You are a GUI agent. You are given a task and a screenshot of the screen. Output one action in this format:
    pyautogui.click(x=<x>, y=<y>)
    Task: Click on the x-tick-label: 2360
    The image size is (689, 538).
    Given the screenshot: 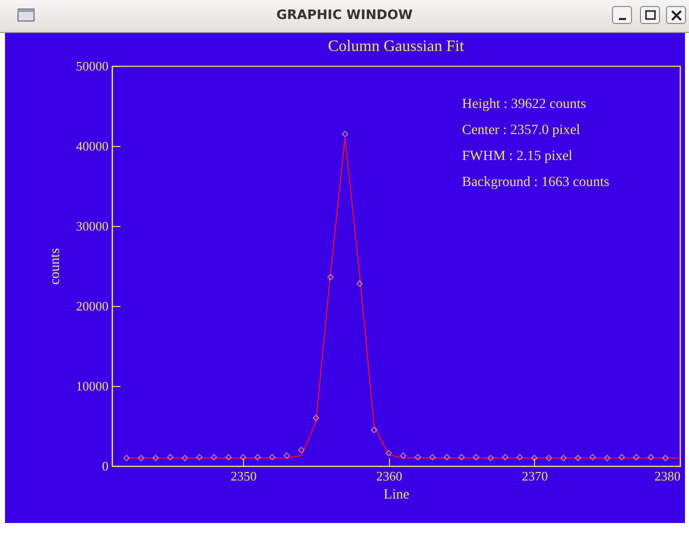 What is the action you would take?
    pyautogui.click(x=389, y=476)
    